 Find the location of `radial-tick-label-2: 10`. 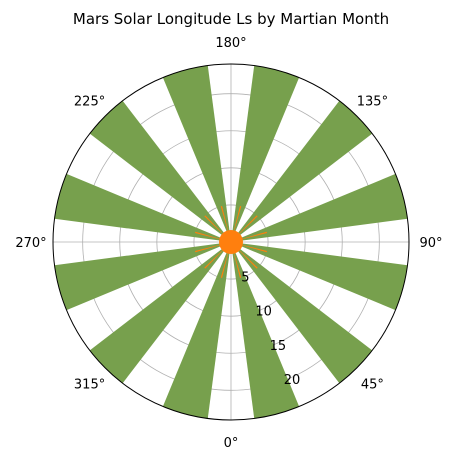

radial-tick-label-2: 10 is located at coordinates (263, 312).